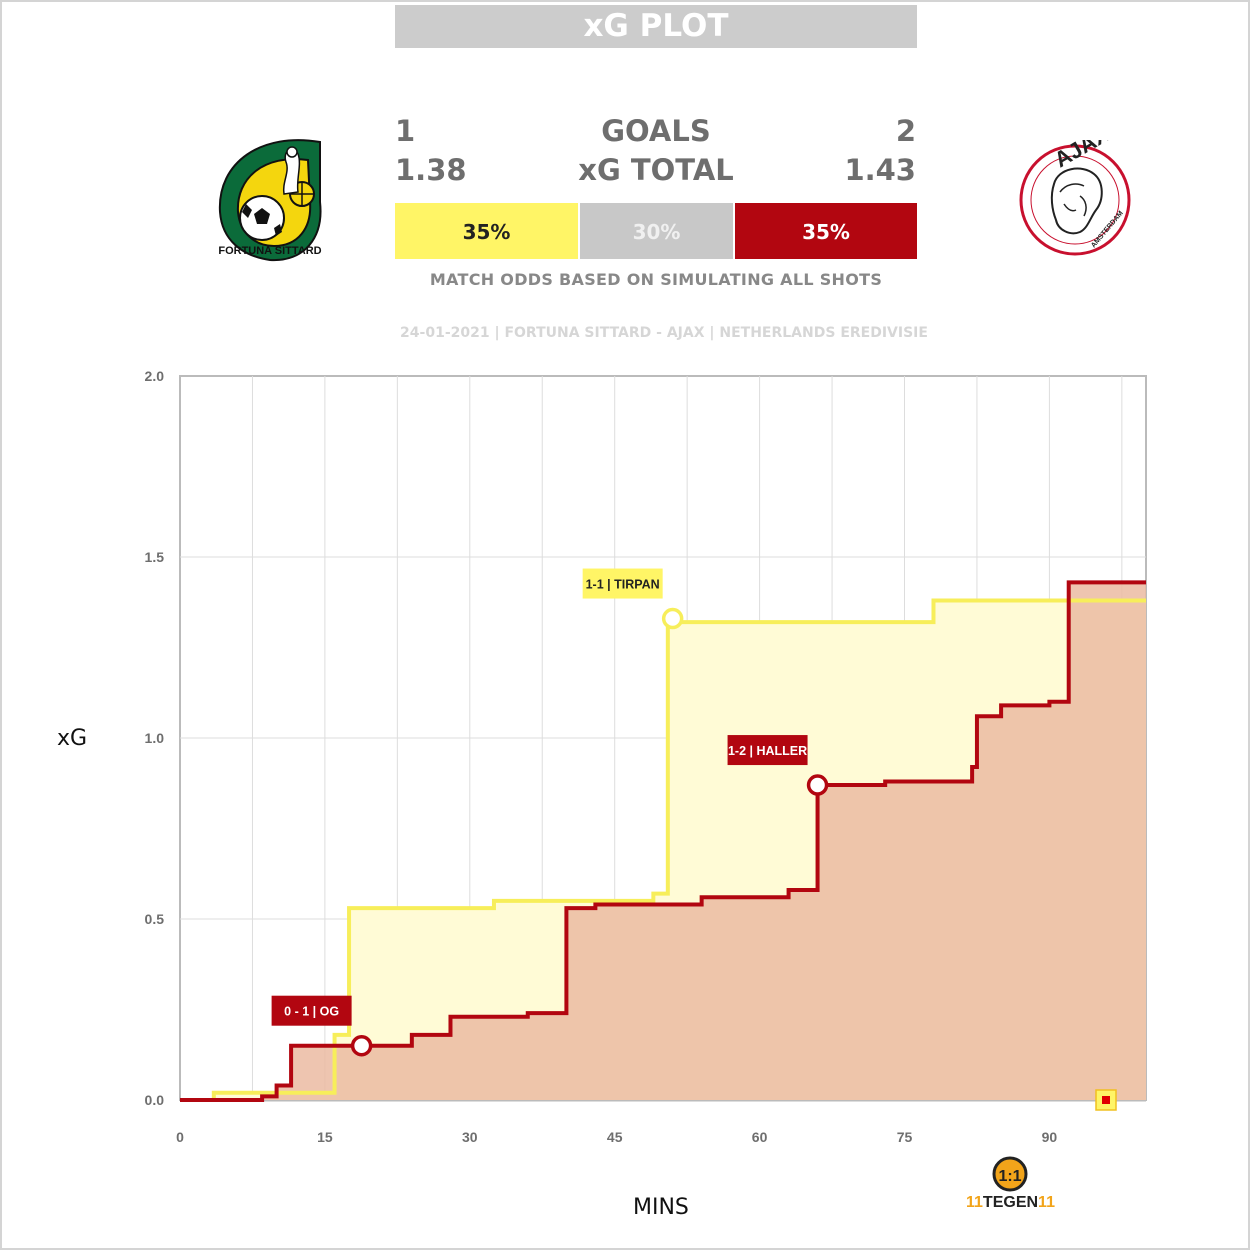 The width and height of the screenshot is (1250, 1250). I want to click on home-logo-text: FORTUNA SITTARD, so click(269, 251).